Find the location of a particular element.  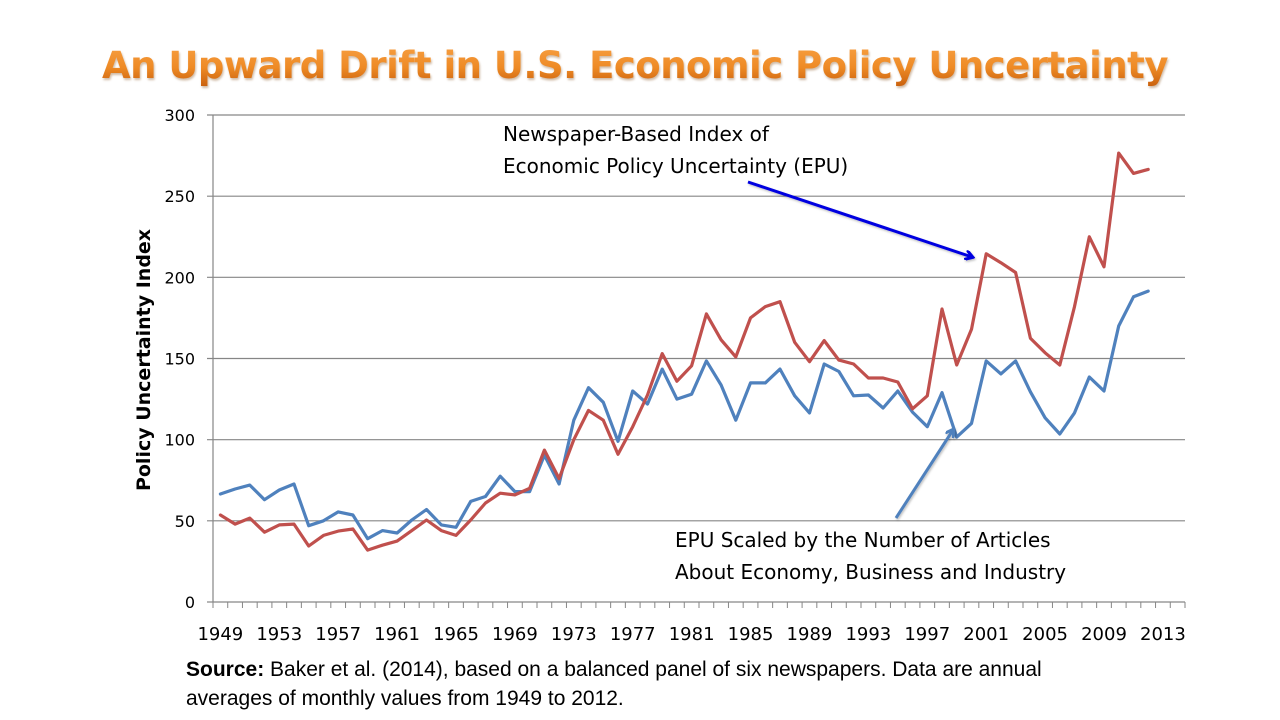

x-tick-label: 1961 is located at coordinates (397, 634).